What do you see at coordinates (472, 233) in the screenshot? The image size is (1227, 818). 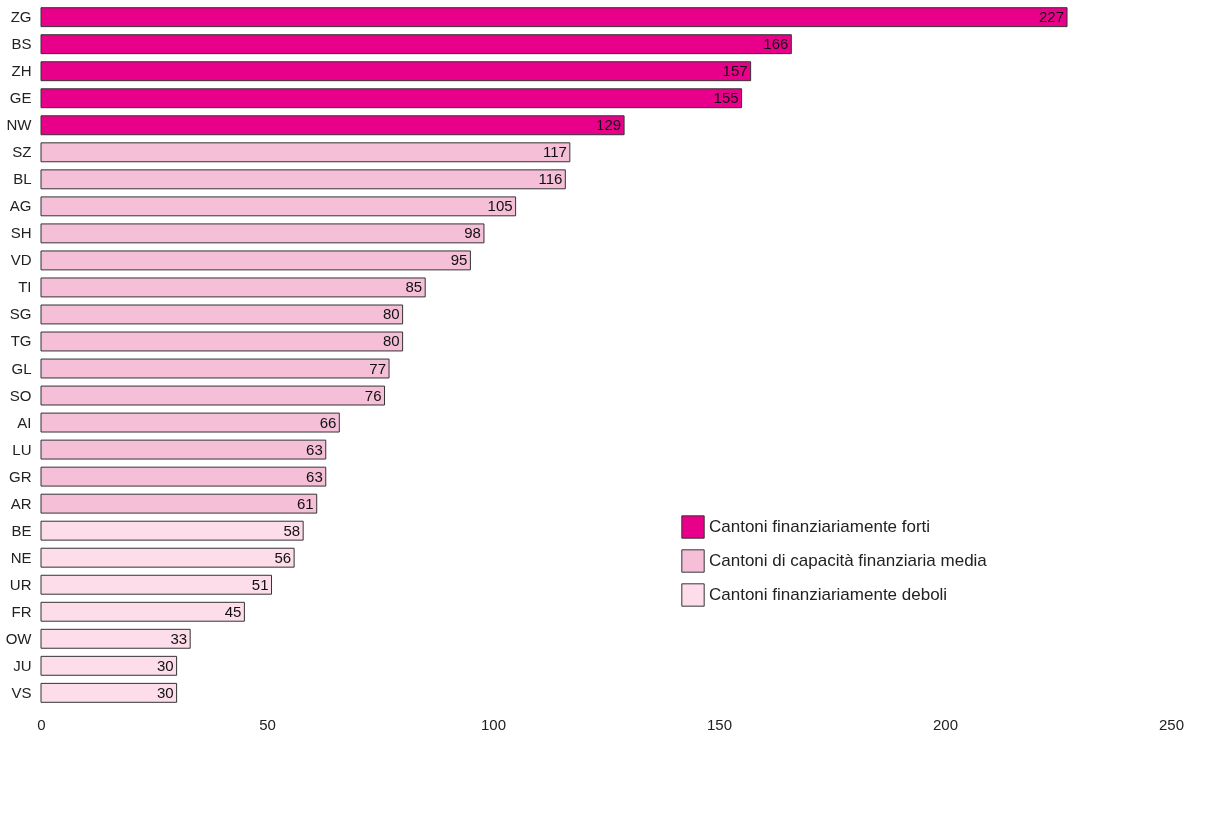 I see `data-label: 98` at bounding box center [472, 233].